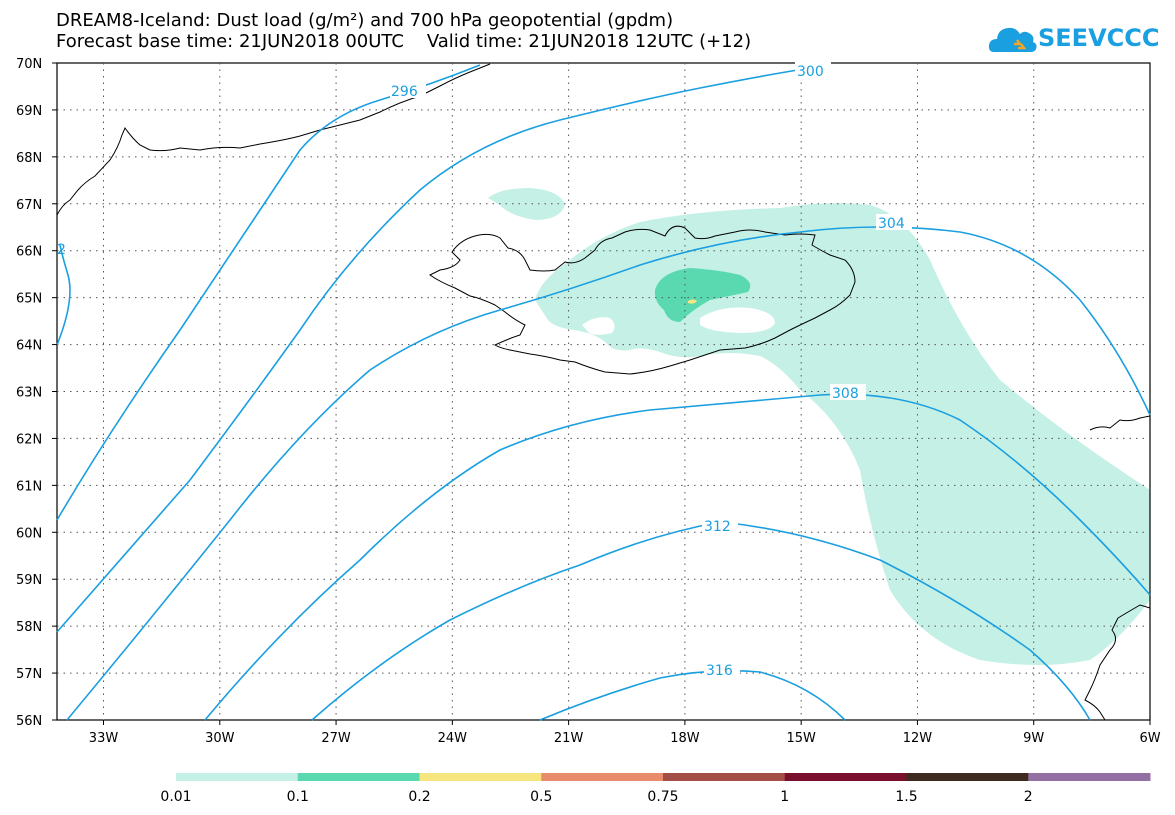 The width and height of the screenshot is (1175, 815). I want to click on colorbar-label: 0.75, so click(662, 797).